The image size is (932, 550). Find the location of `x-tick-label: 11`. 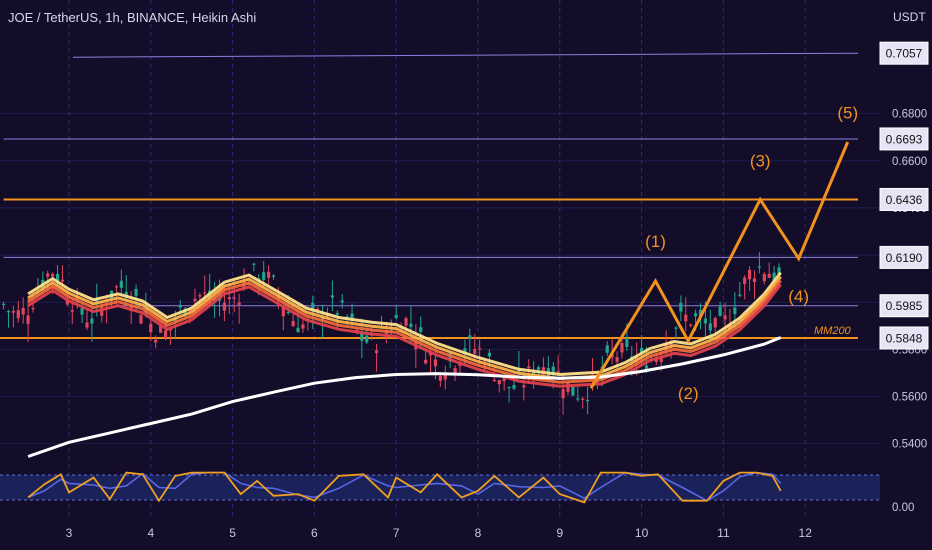

x-tick-label: 11 is located at coordinates (723, 533).